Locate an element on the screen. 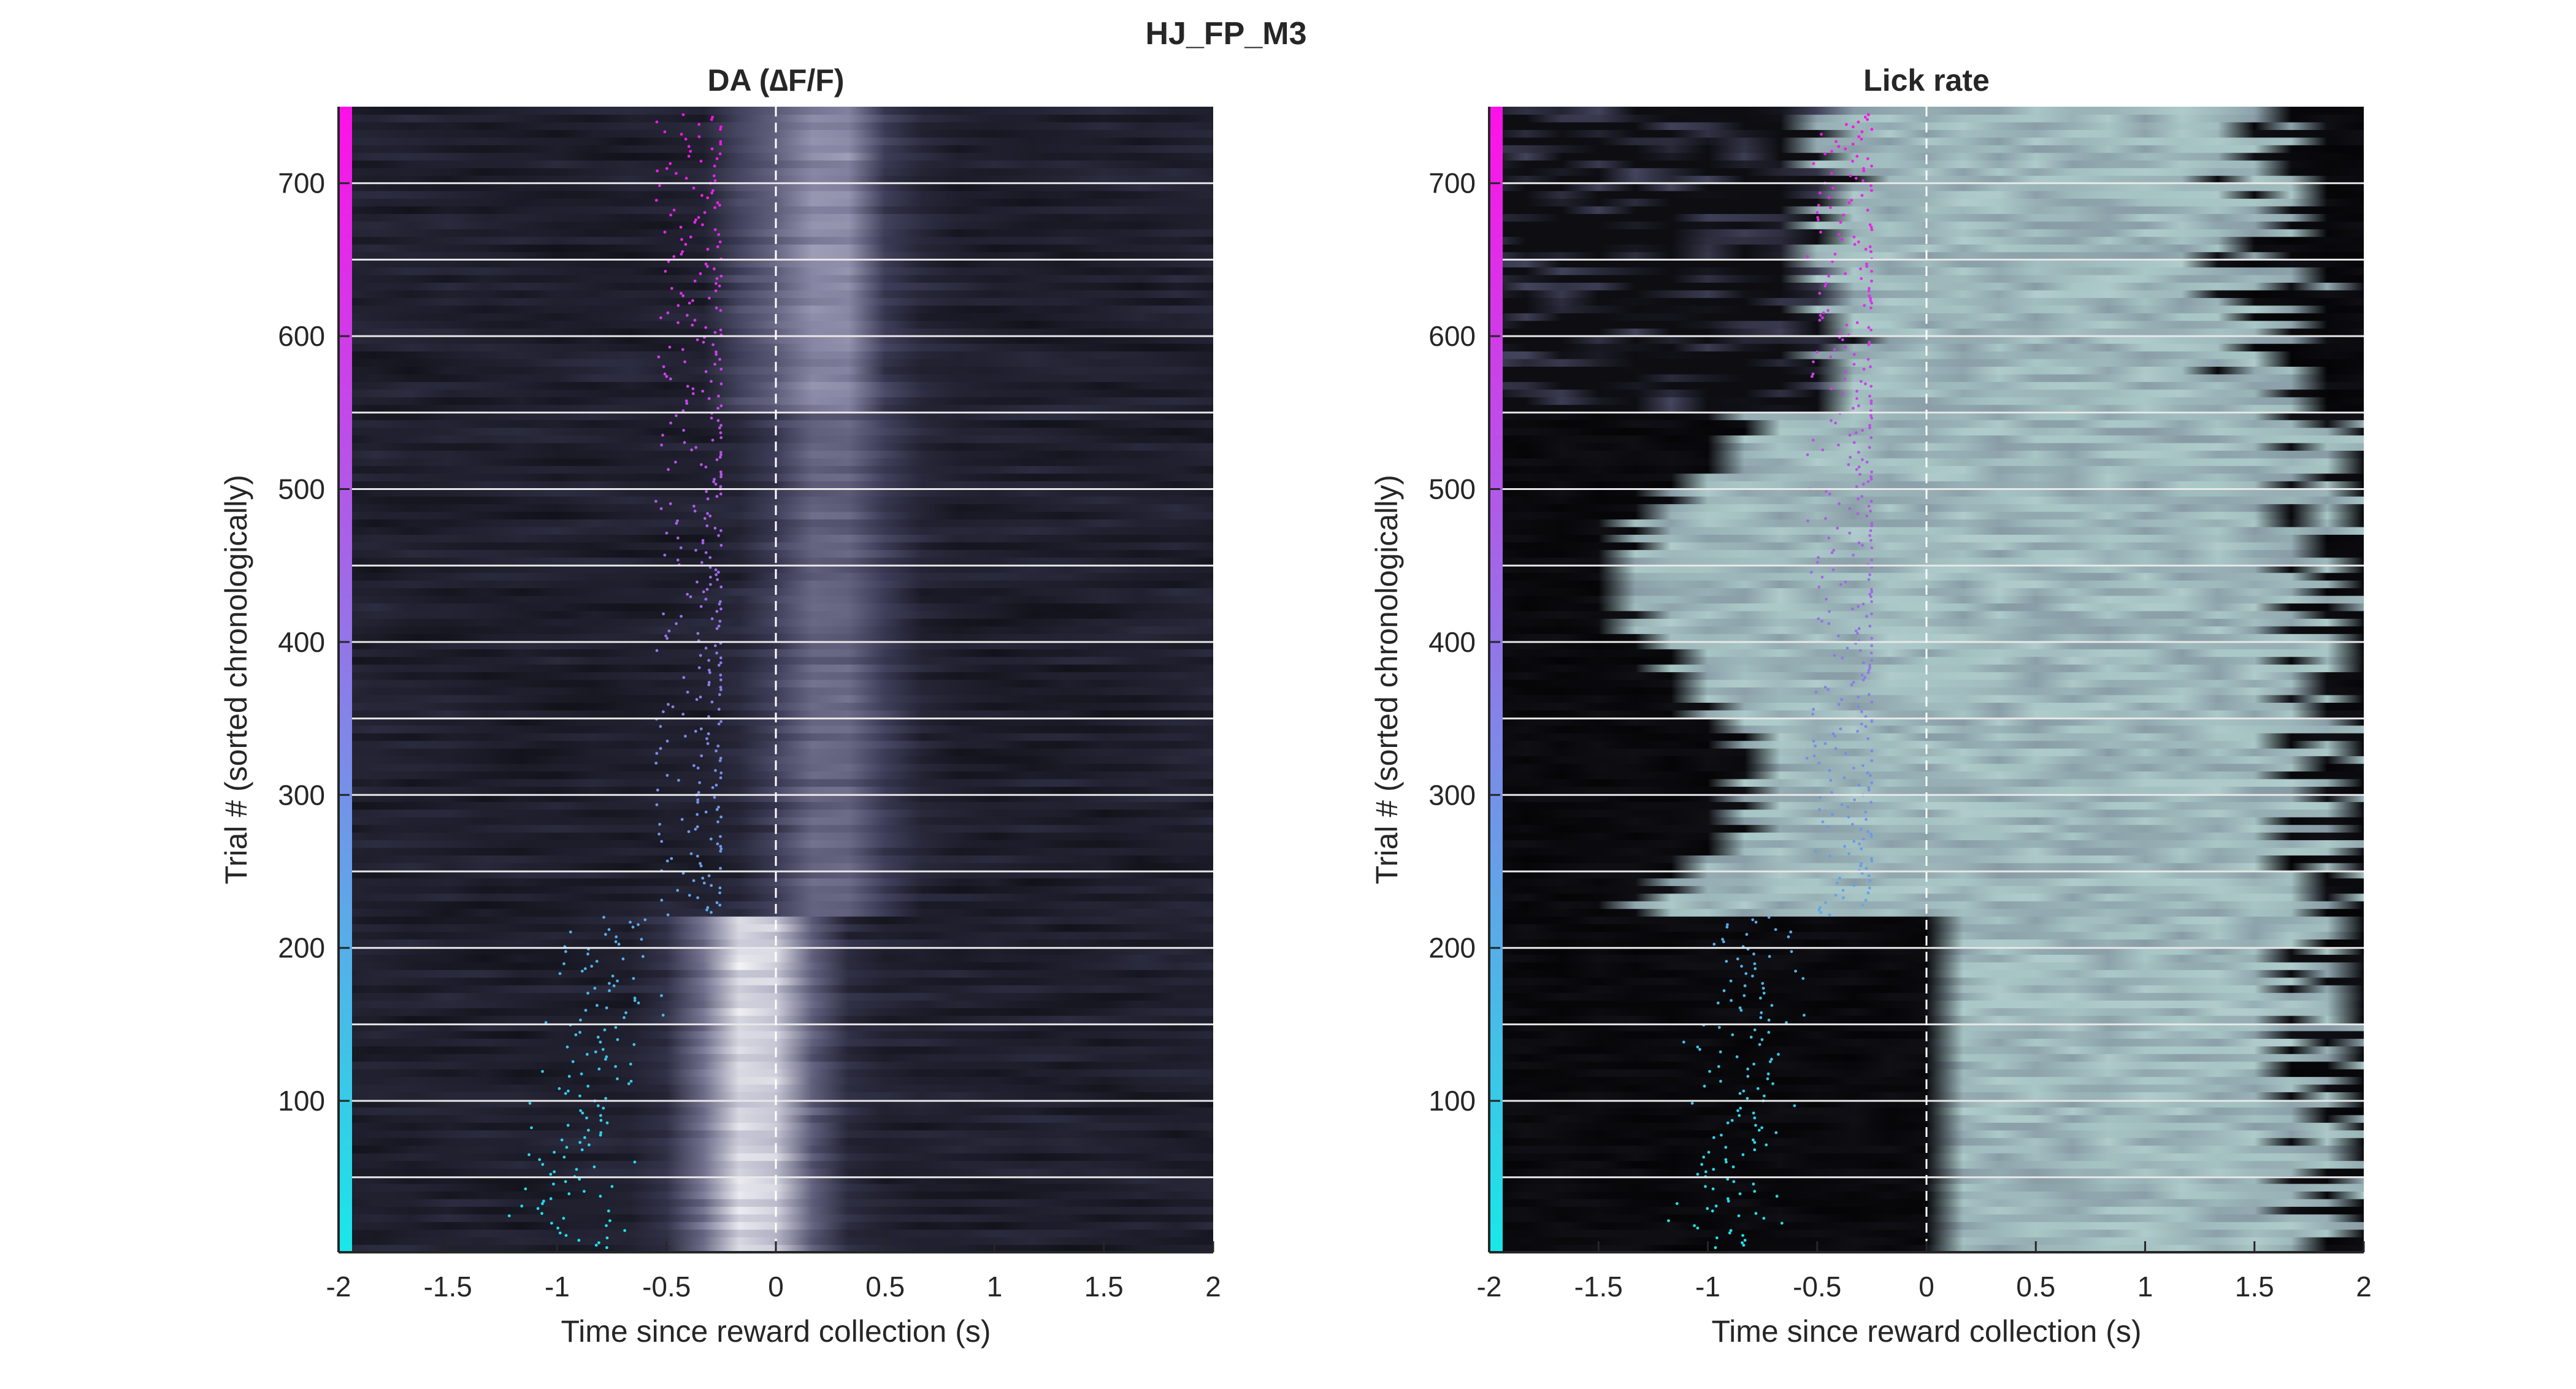 This screenshot has width=2576, height=1389. y-tick-label: 600 is located at coordinates (301, 336).